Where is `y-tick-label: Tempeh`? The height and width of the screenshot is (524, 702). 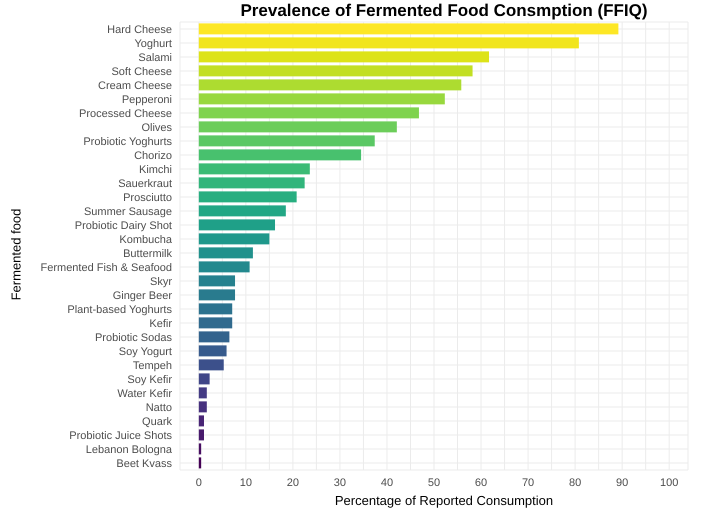
y-tick-label: Tempeh is located at coordinates (152, 366).